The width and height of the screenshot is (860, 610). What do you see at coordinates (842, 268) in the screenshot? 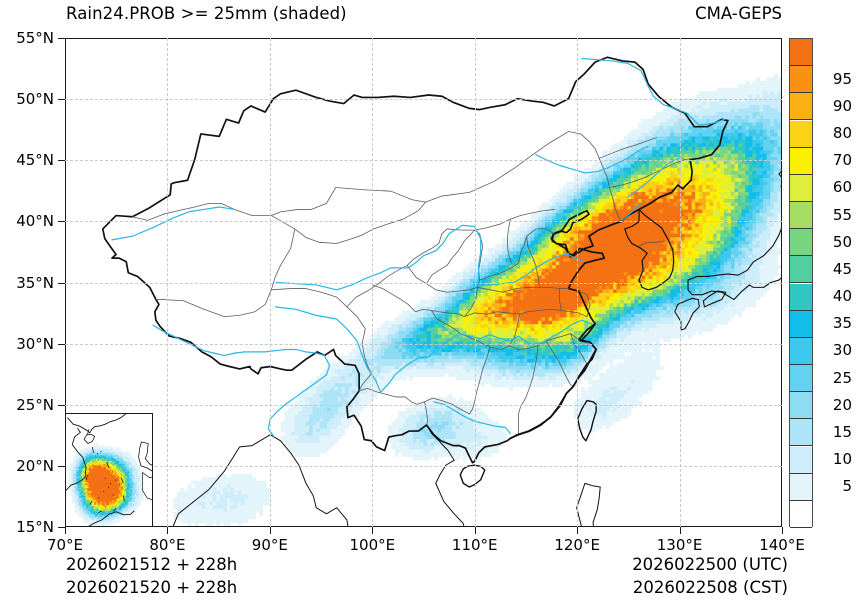
I see `colorbar-tick-label: 45` at bounding box center [842, 268].